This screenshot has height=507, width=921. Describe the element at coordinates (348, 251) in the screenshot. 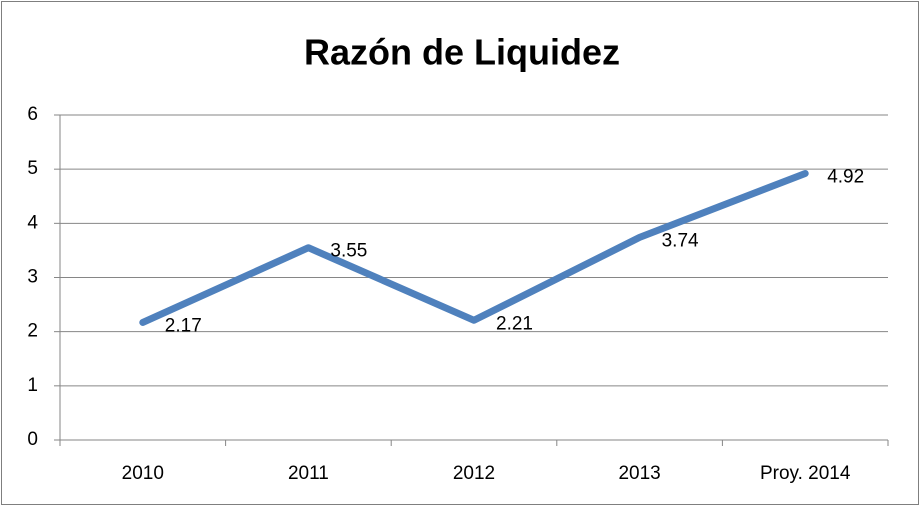

I see `data-label: 3.55` at that location.